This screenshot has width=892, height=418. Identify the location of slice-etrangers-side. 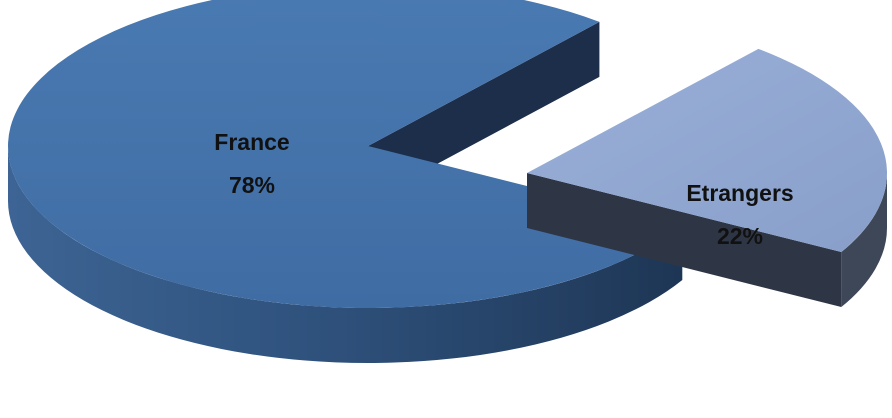
(864, 240).